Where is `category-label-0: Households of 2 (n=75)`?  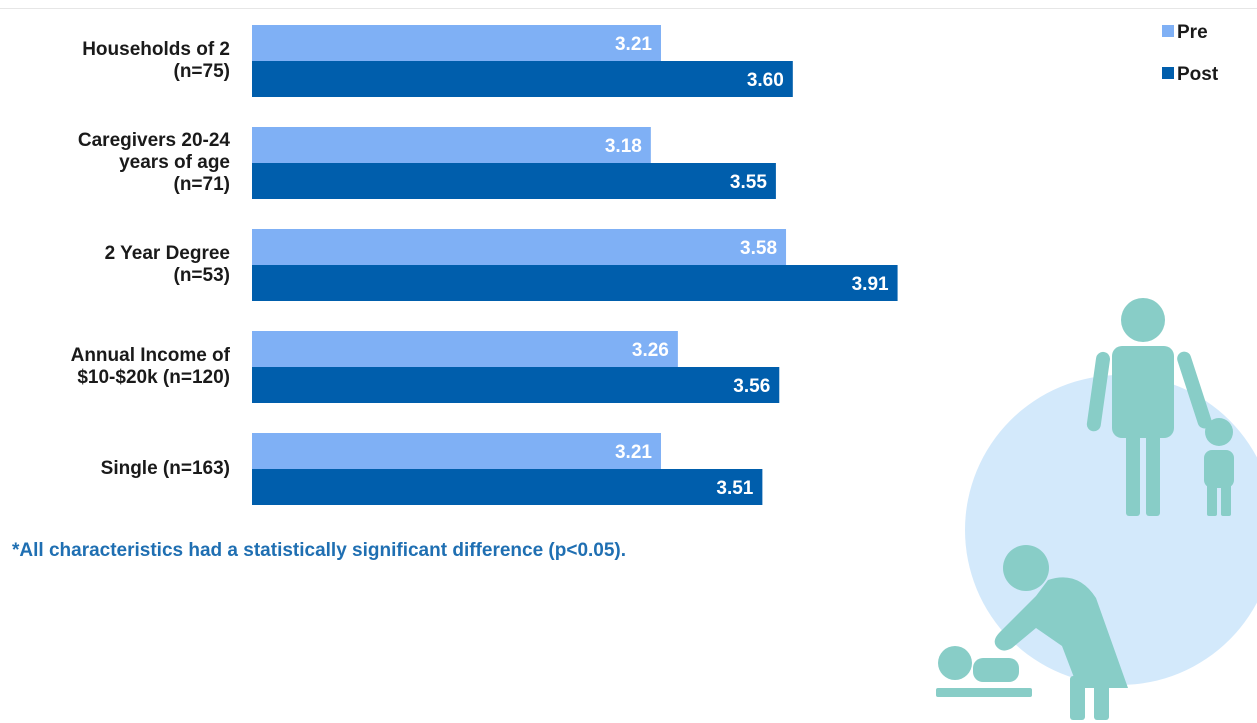
category-label-0: Households of 2 (n=75) is located at coordinates (156, 60).